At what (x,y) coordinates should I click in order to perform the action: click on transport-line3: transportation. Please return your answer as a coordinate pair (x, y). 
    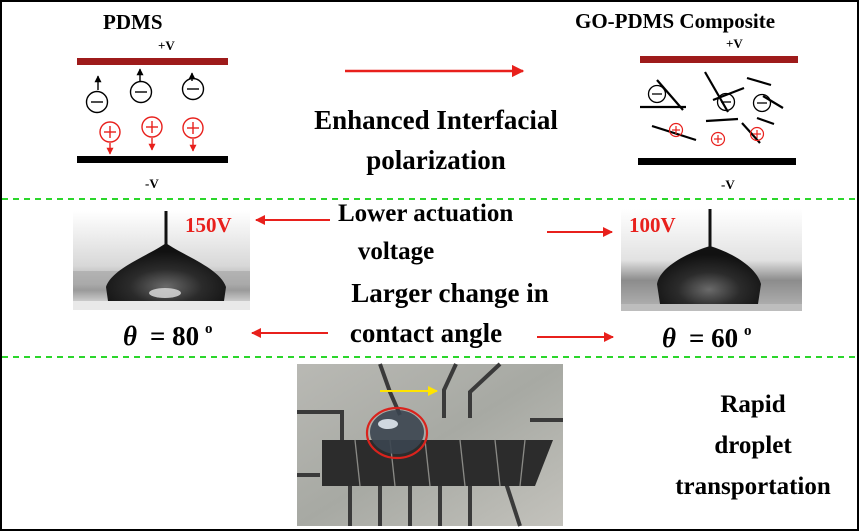
    Looking at the image, I should click on (753, 486).